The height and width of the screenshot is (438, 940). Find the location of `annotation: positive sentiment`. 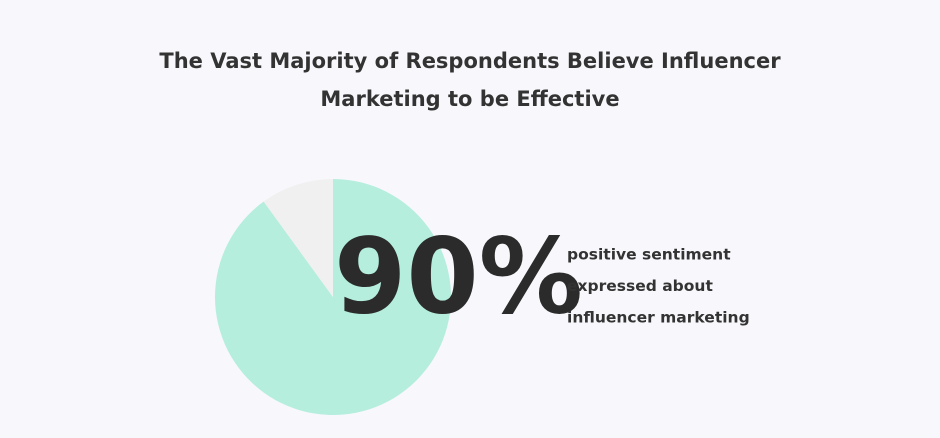

annotation: positive sentiment is located at coordinates (649, 255).